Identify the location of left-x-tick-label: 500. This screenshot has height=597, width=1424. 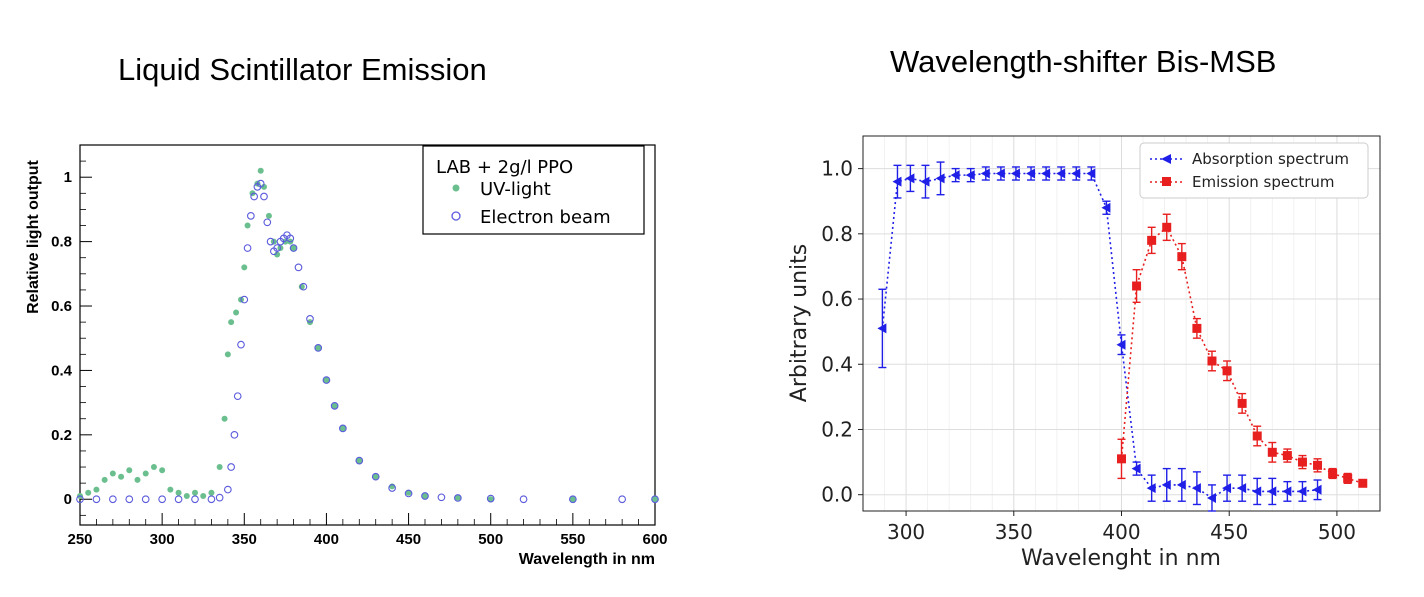
(490, 539).